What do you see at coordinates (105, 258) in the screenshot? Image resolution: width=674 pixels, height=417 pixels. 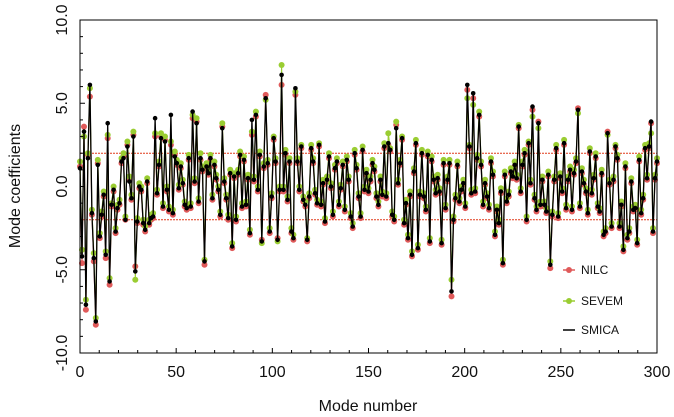 I see `data-point-nilc` at bounding box center [105, 258].